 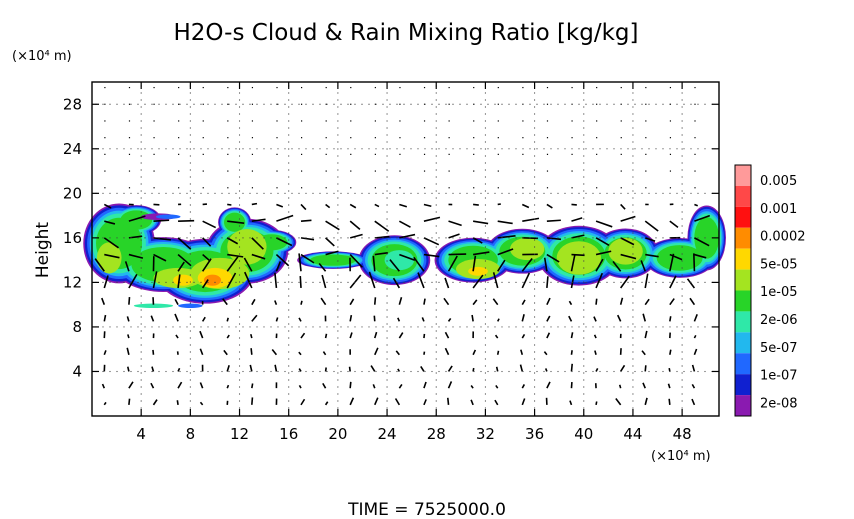 What do you see at coordinates (77, 371) in the screenshot?
I see `y-tick-label: 4` at bounding box center [77, 371].